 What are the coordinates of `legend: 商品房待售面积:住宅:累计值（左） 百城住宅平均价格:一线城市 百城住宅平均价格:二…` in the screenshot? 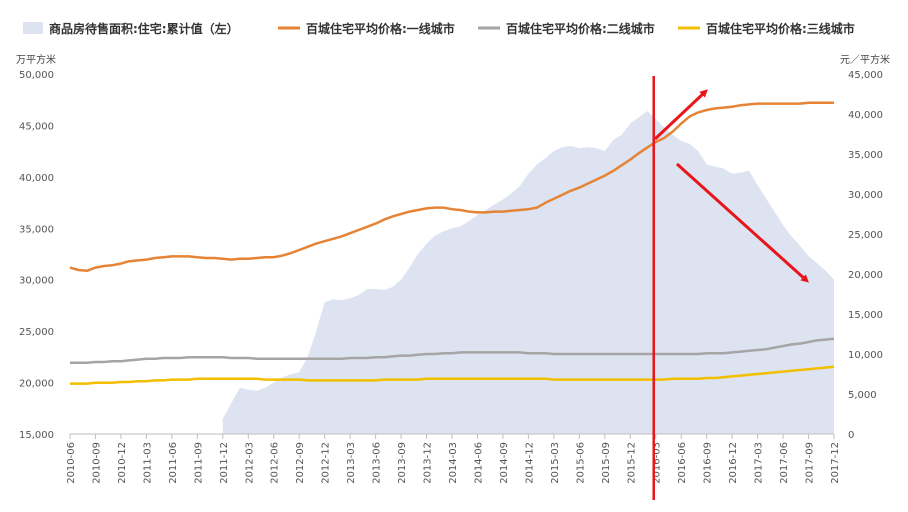 It's located at (439, 28).